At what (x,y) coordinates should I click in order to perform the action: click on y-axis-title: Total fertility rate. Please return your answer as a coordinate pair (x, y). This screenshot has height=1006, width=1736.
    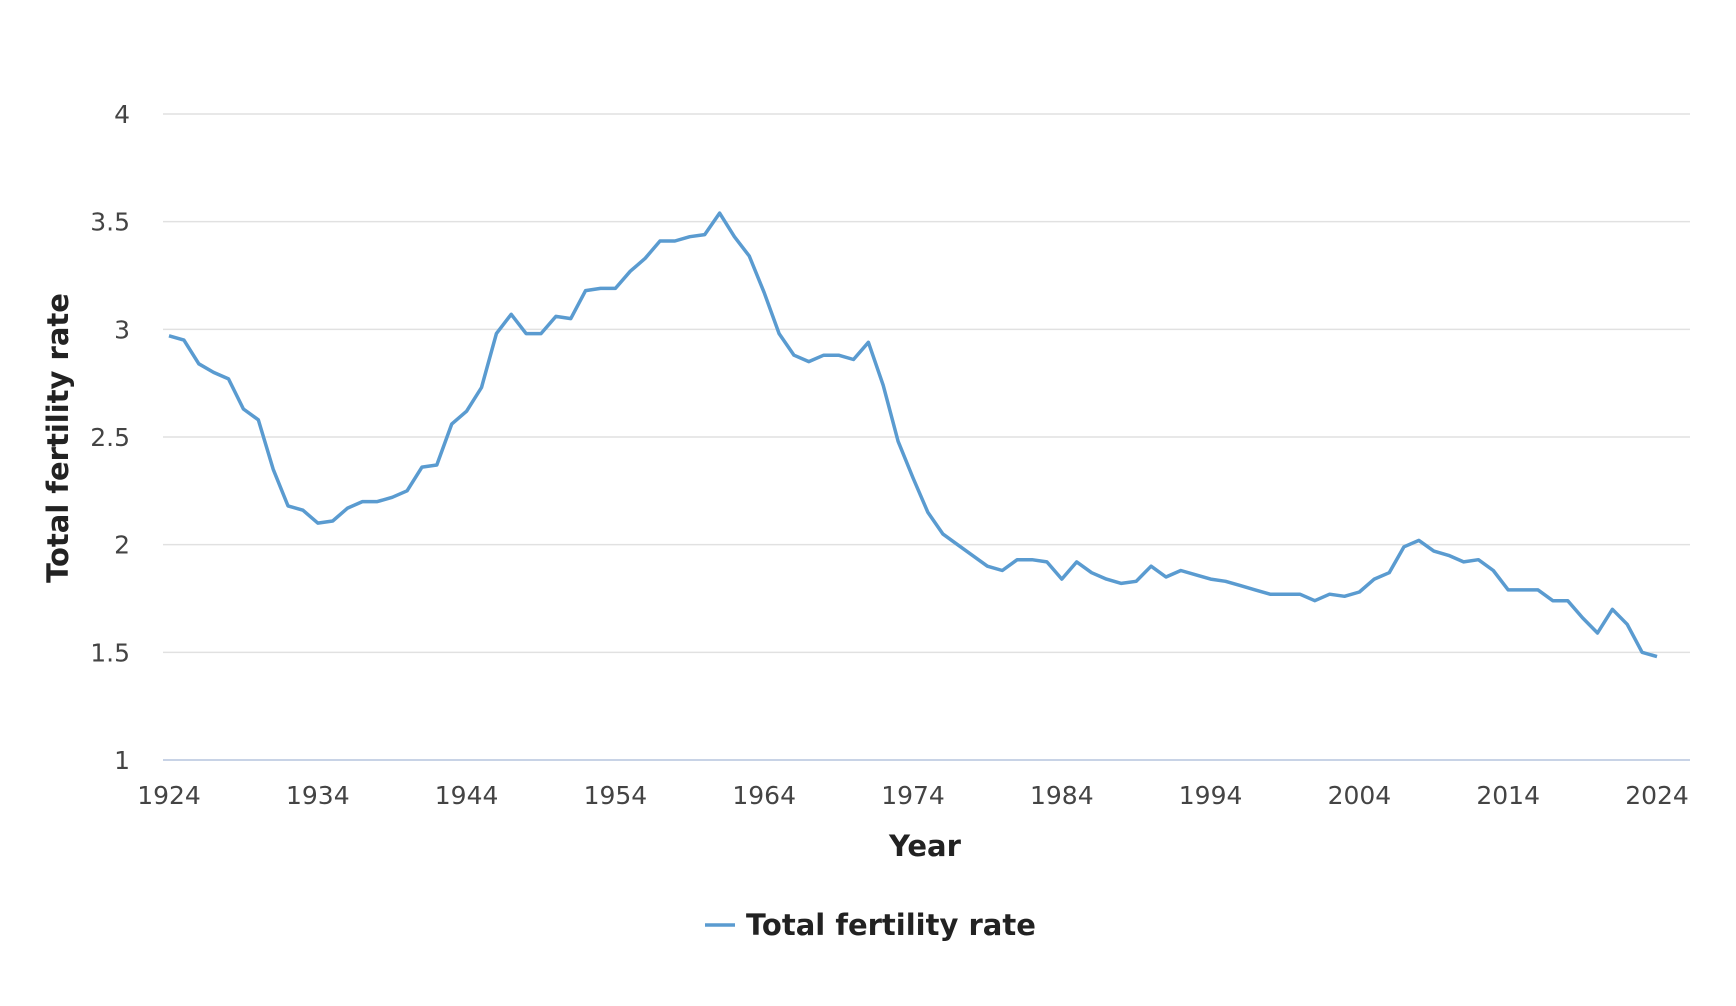
    Looking at the image, I should click on (58, 438).